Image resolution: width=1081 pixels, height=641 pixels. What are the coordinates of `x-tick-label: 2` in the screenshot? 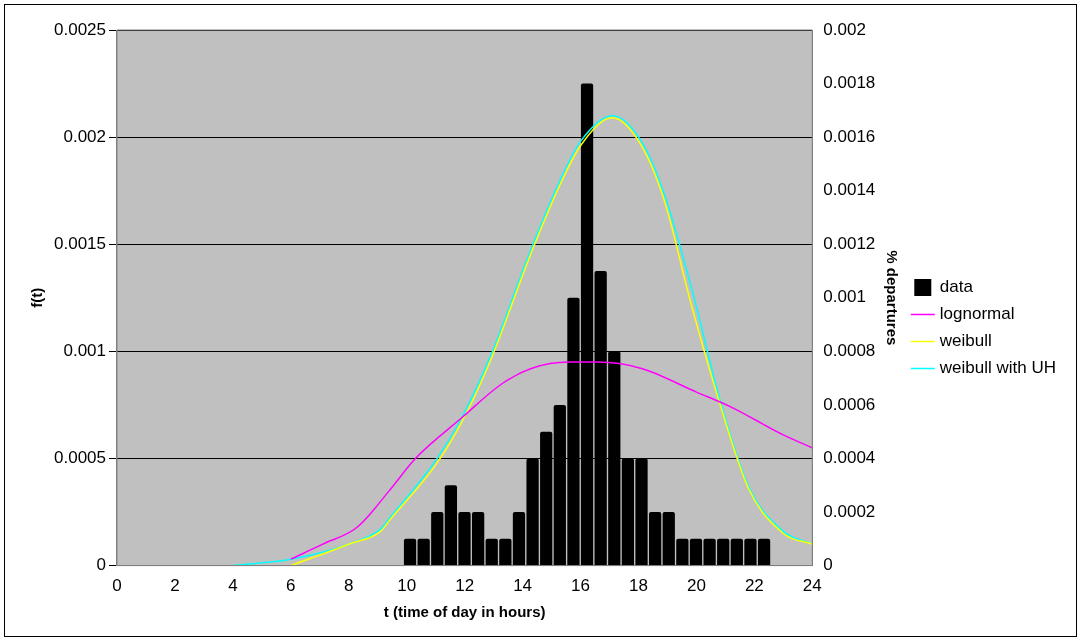 It's located at (175, 586).